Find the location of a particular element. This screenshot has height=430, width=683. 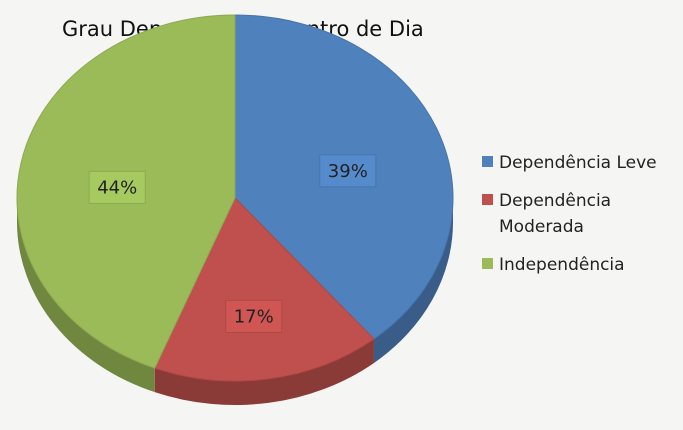

legend-label: Dependência Leve is located at coordinates (578, 163).